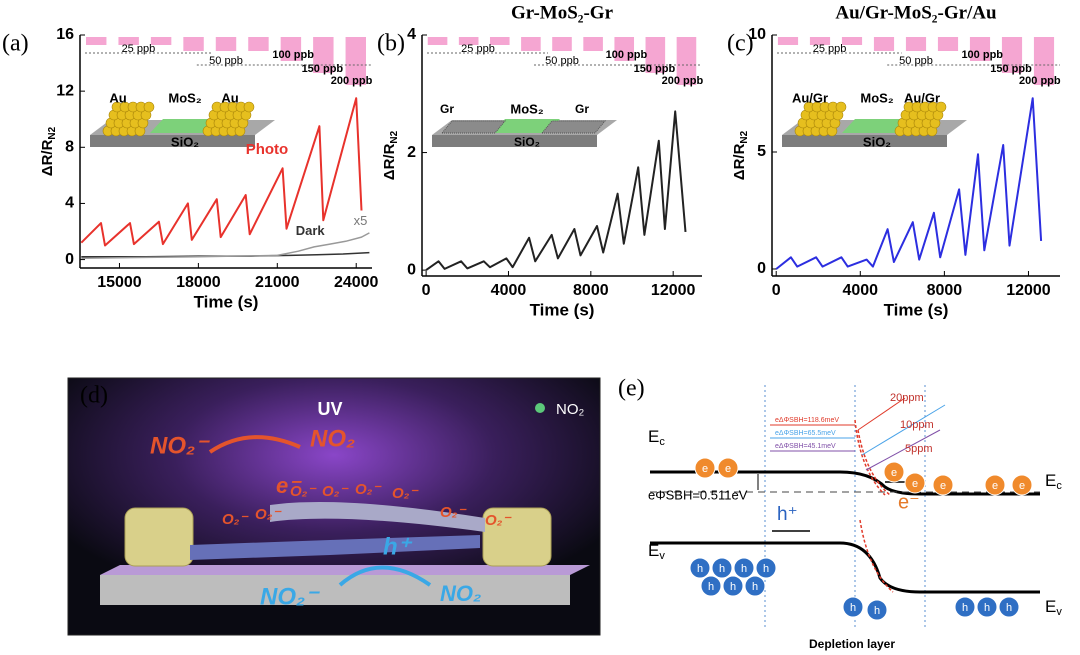  Describe the element at coordinates (810, 97) in the screenshot. I see `inset-label: Au/Gr` at that location.